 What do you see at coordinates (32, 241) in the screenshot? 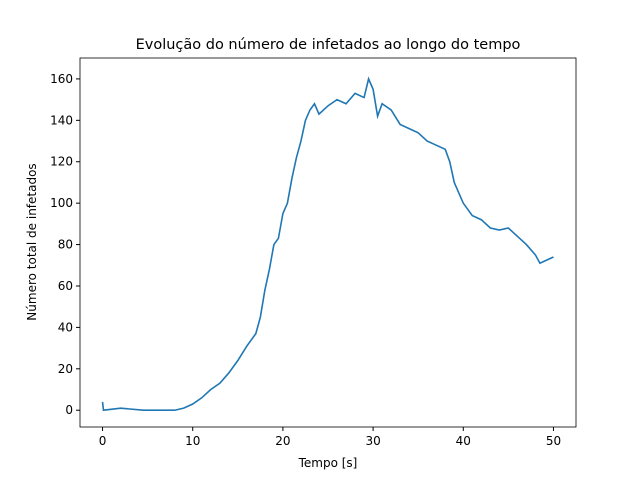
I see `y-axis-label: Número total de infetados` at bounding box center [32, 241].